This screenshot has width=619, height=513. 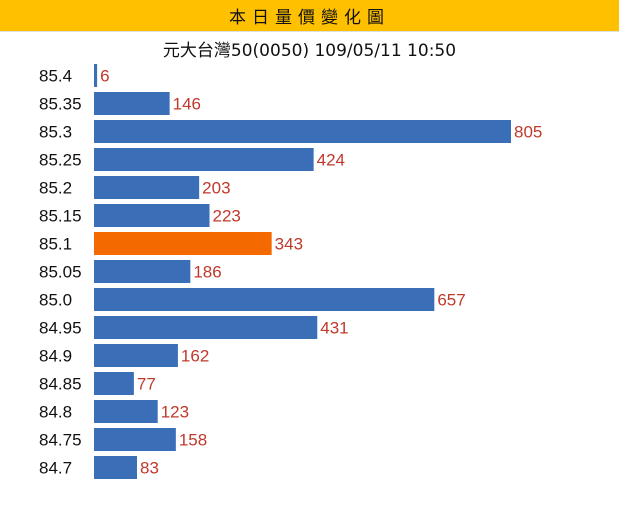 I want to click on category-label: 85.25, so click(x=60, y=160).